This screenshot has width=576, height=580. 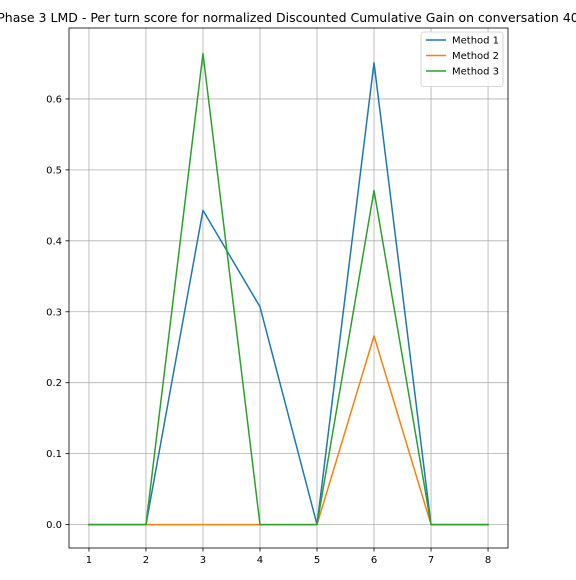 I want to click on legend: Method 1 Method 2 Method 3, so click(x=462, y=59).